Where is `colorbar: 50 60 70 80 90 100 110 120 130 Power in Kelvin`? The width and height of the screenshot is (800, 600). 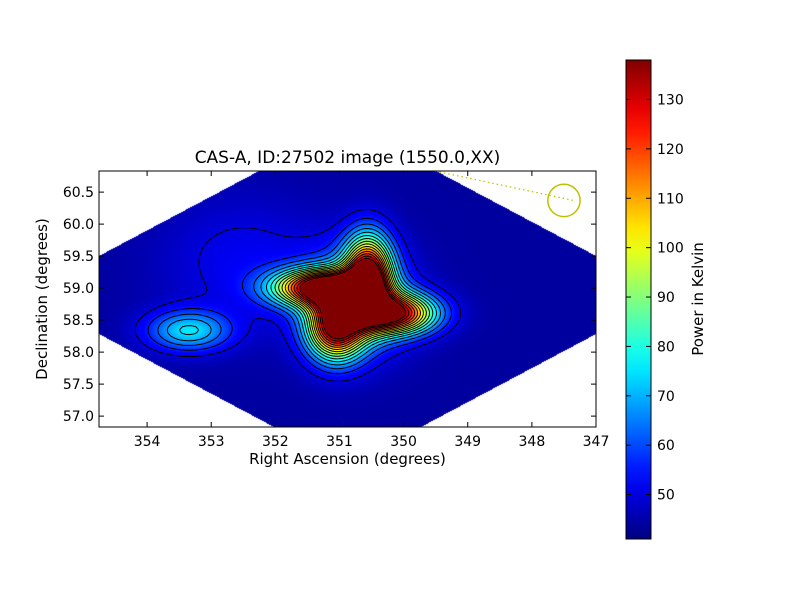 colorbar: 50 60 70 80 90 100 110 120 130 Power in Kelvin is located at coordinates (666, 299).